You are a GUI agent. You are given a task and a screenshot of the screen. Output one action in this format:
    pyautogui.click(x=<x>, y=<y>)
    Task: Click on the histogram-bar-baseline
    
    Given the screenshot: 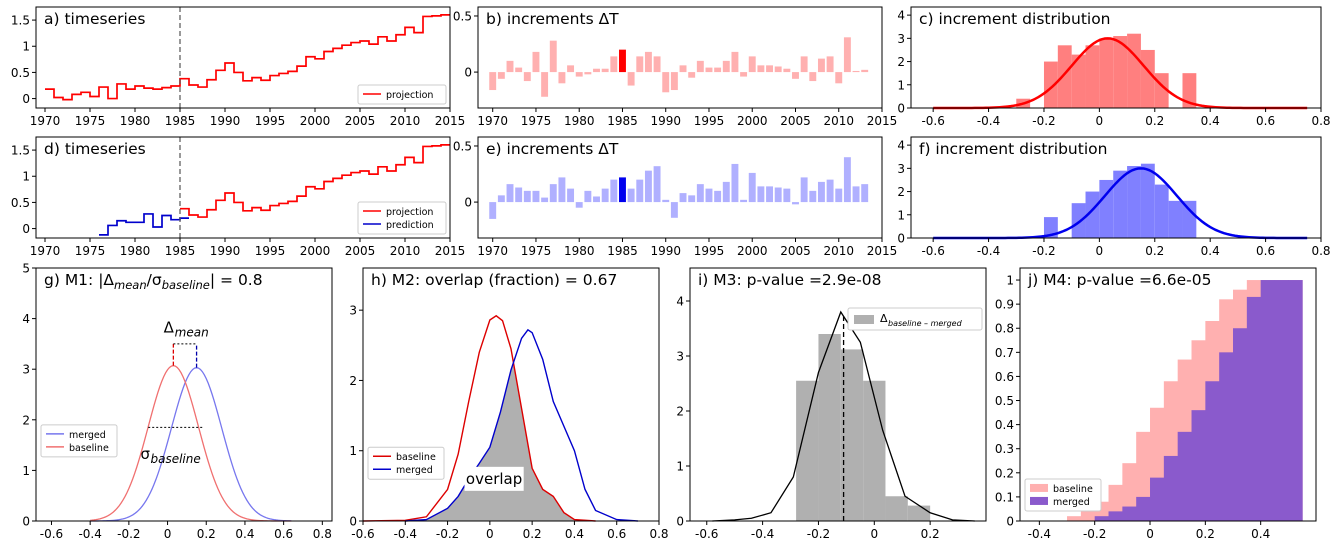 What is the action you would take?
    pyautogui.click(x=1074, y=518)
    